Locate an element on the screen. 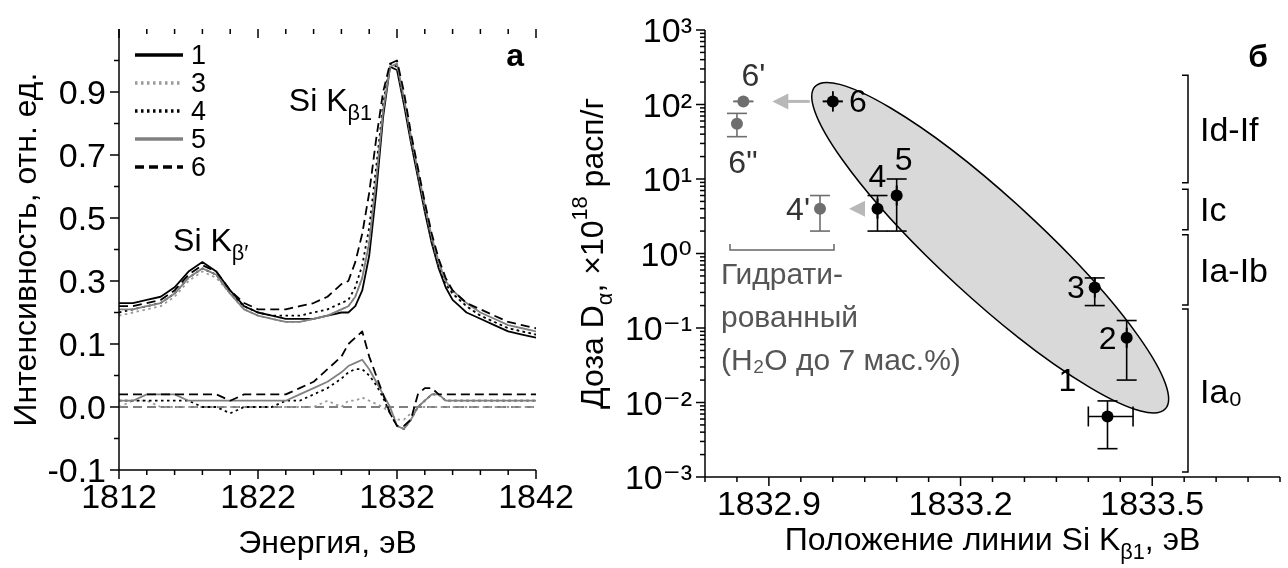 The width and height of the screenshot is (1288, 568). y2-tick-label: 0.5 is located at coordinates (82, 218).